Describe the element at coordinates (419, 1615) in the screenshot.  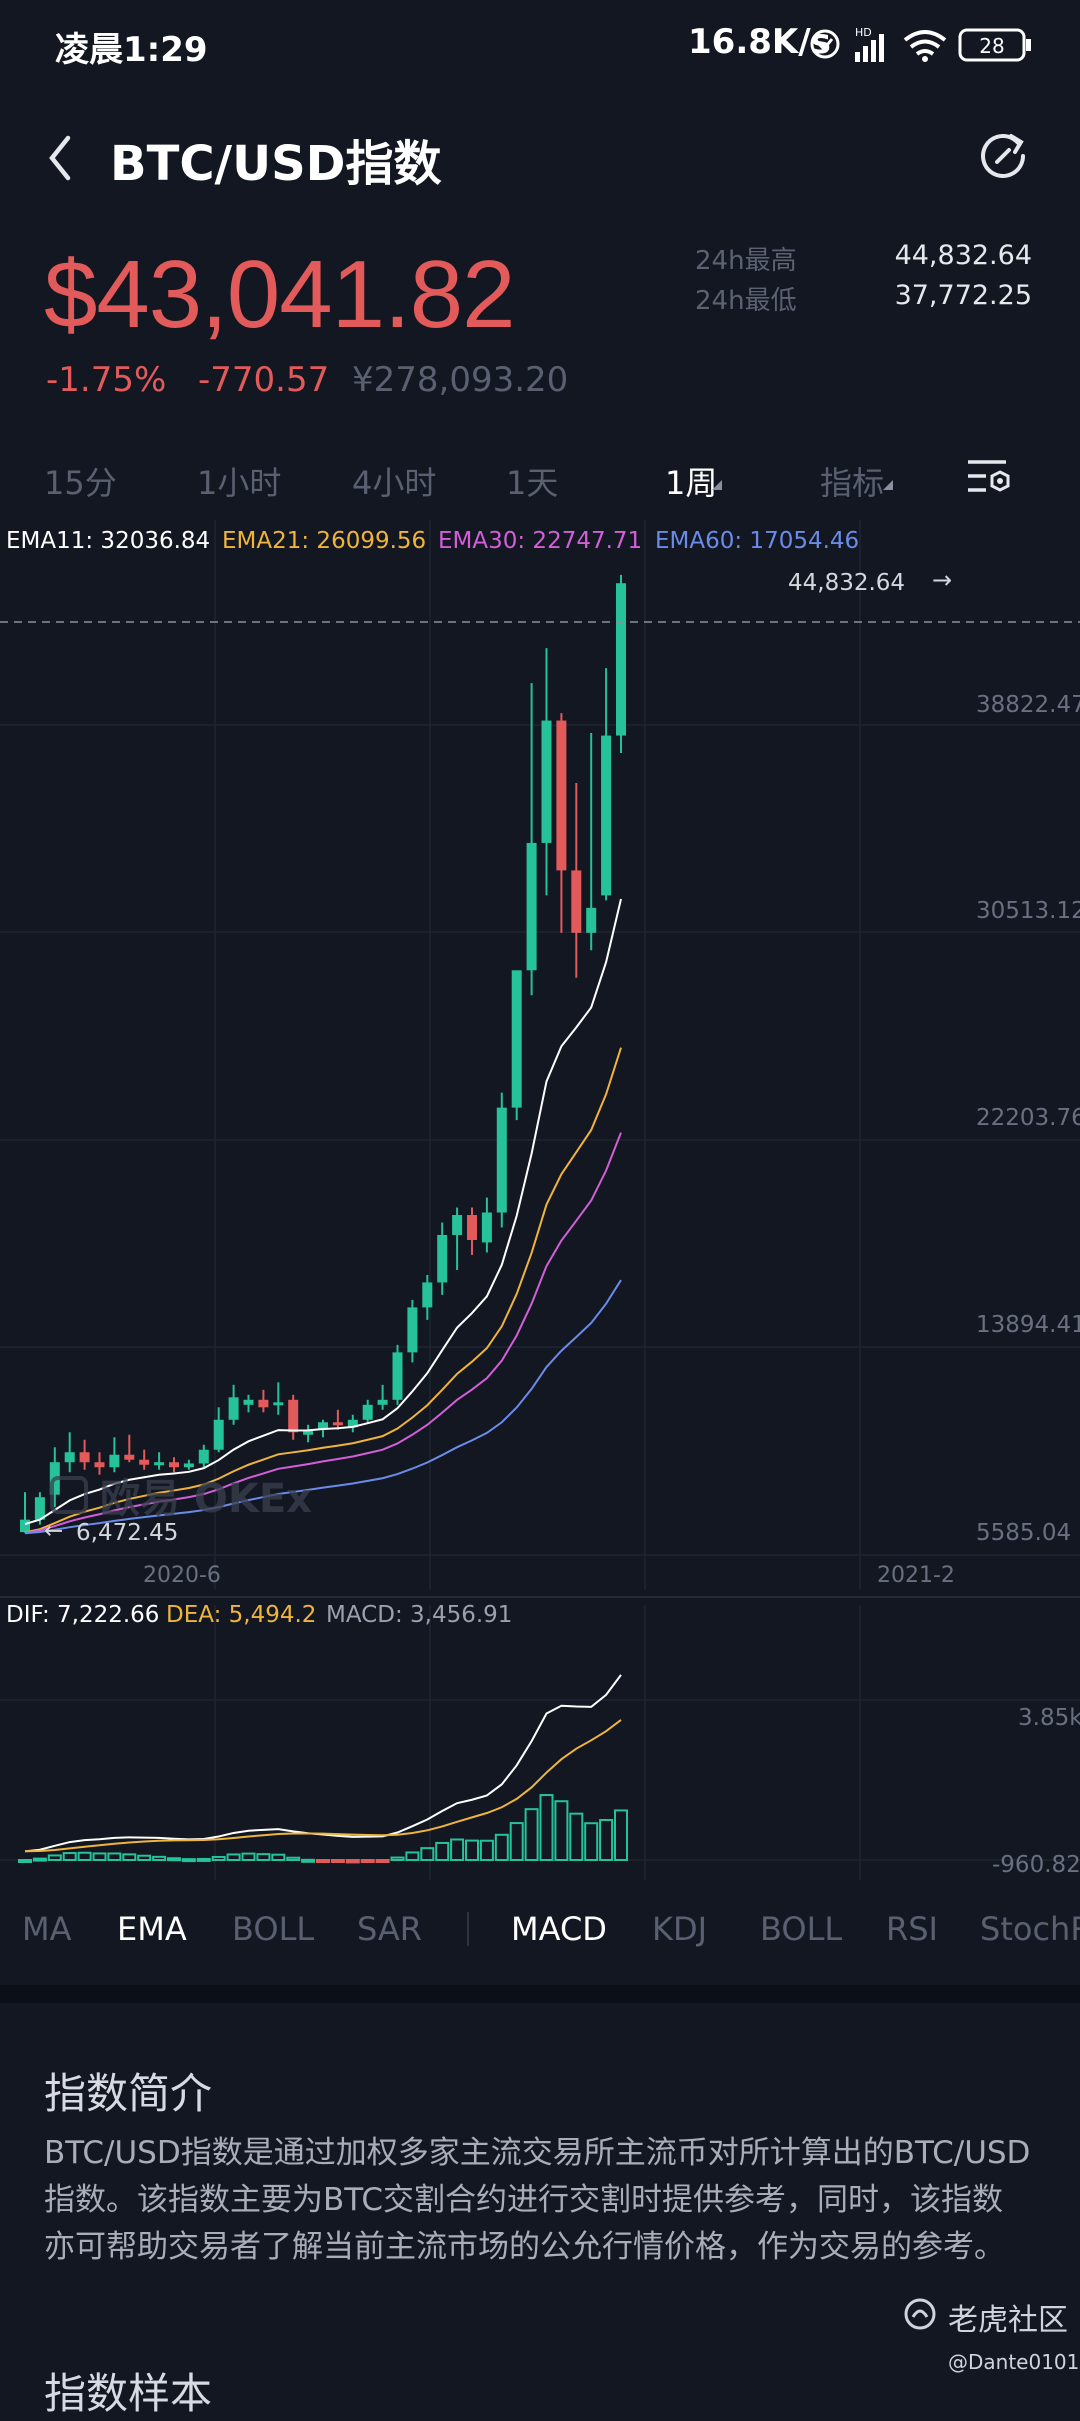
I see `macd-legend-item: MACD: 3,456.91` at that location.